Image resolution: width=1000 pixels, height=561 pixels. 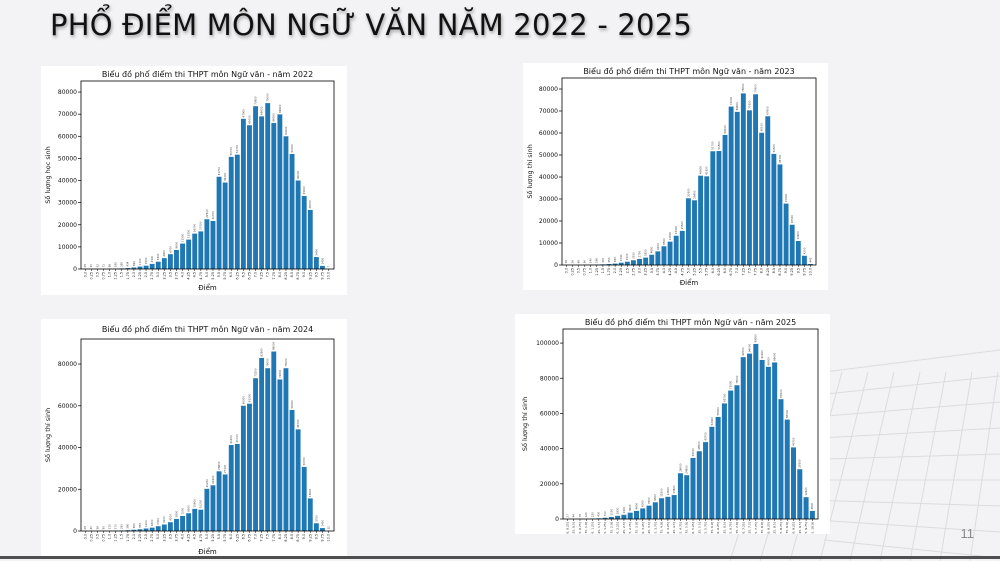 I want to click on x-tick-label: 2.25, so click(x=621, y=272).